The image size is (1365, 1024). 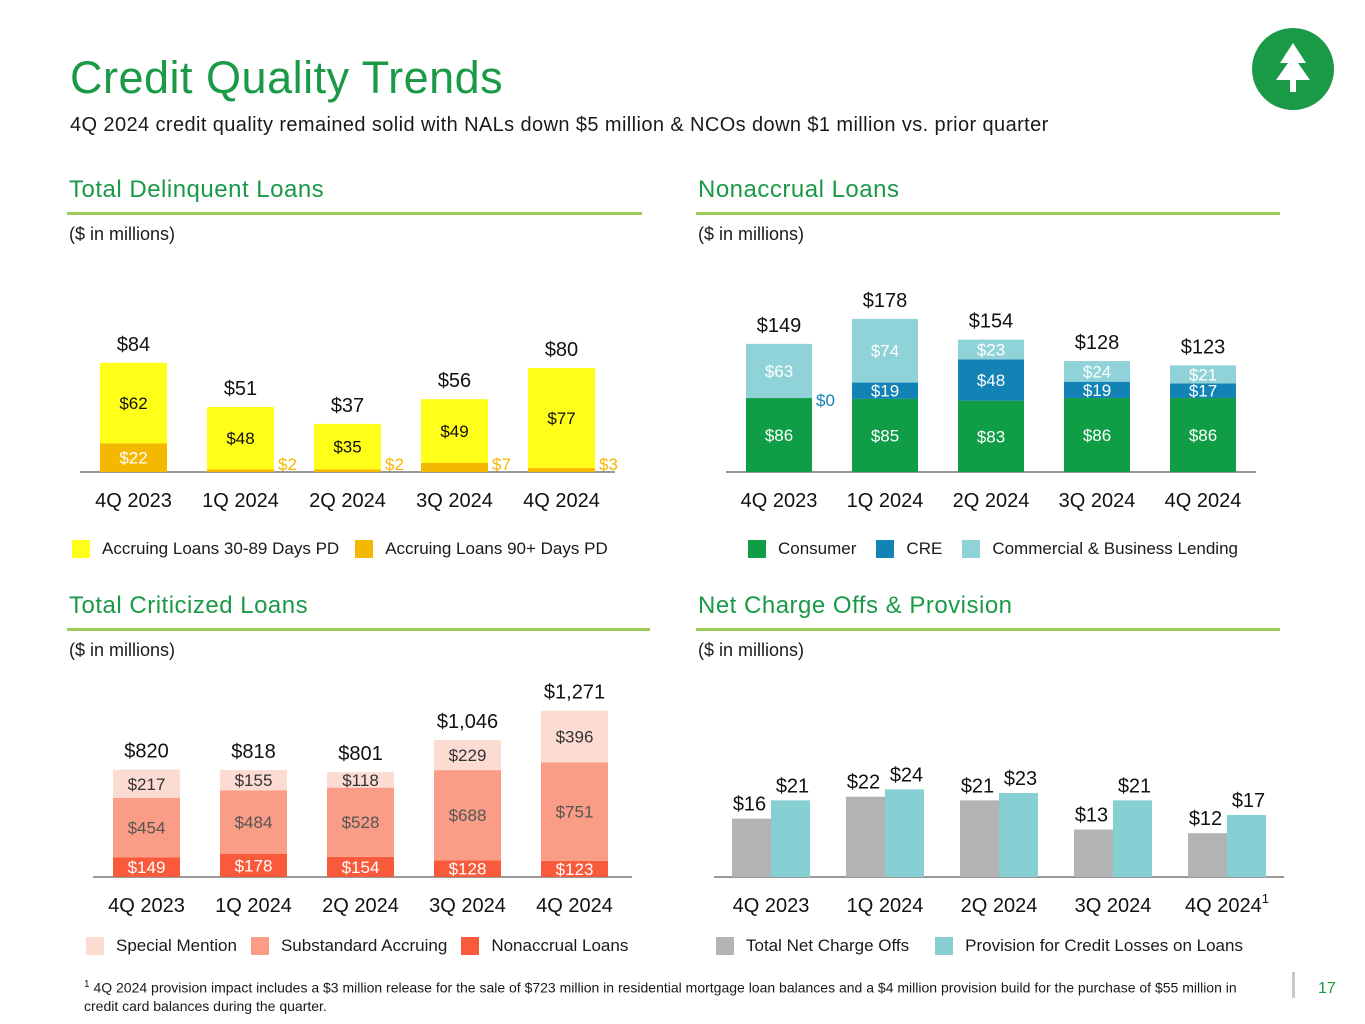 I want to click on bar-nonaccrual-loans-4q-2024, so click(x=574, y=868).